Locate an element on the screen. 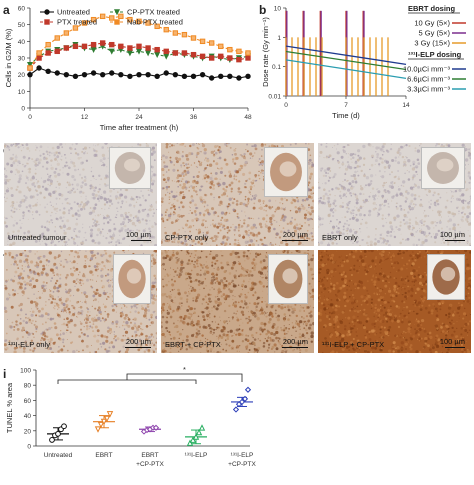  legend-label: Nab PTX treated is located at coordinates (155, 22).